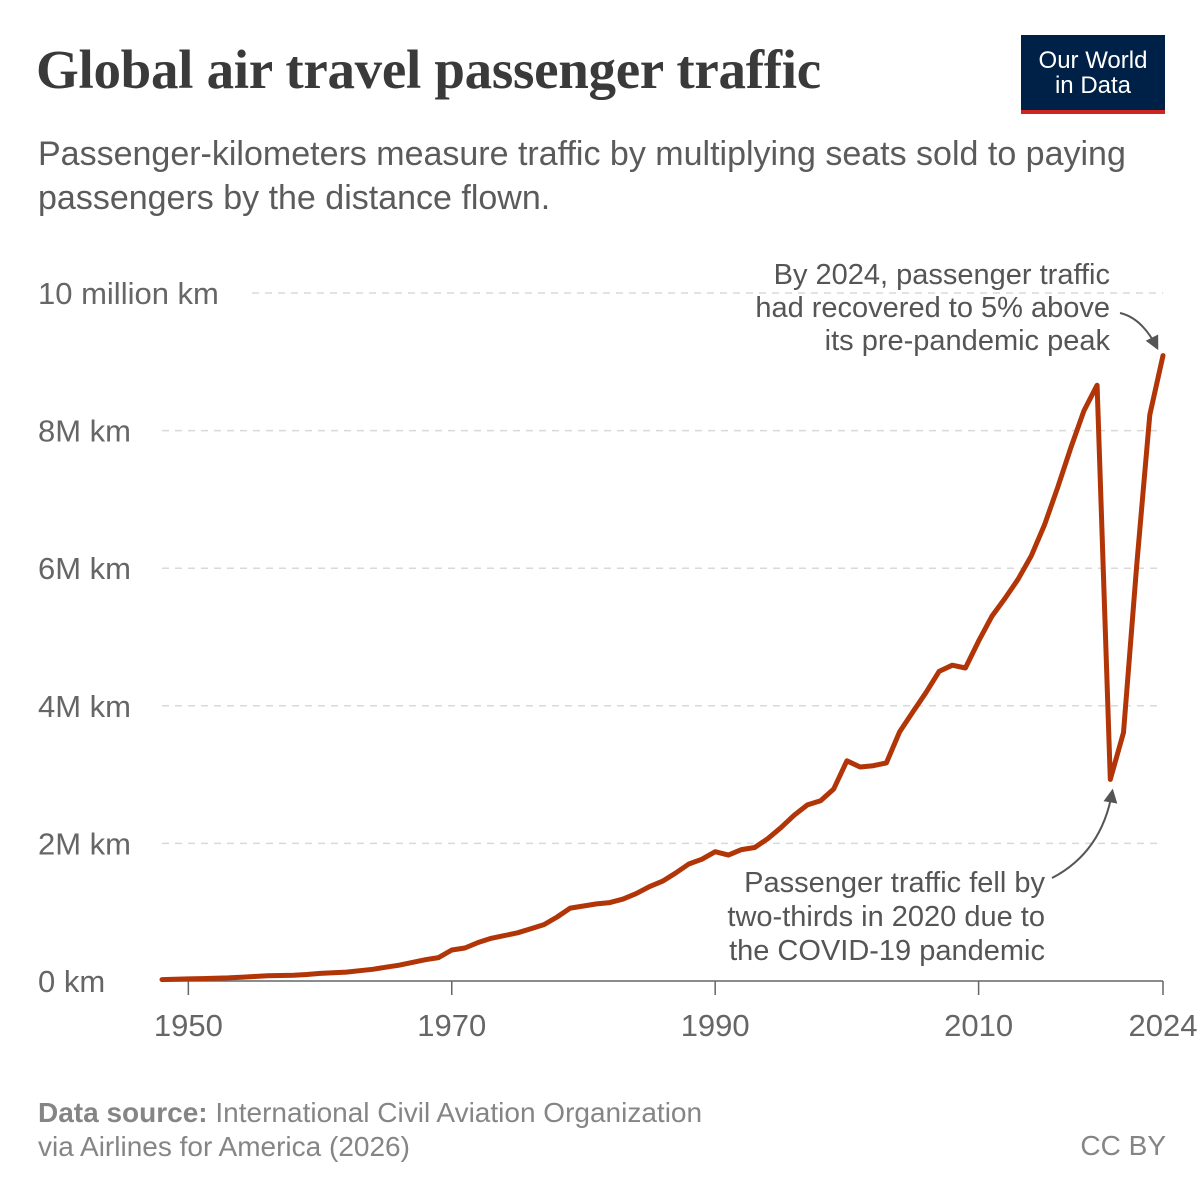  Describe the element at coordinates (84, 706) in the screenshot. I see `y-tick-label: 4M km` at that location.